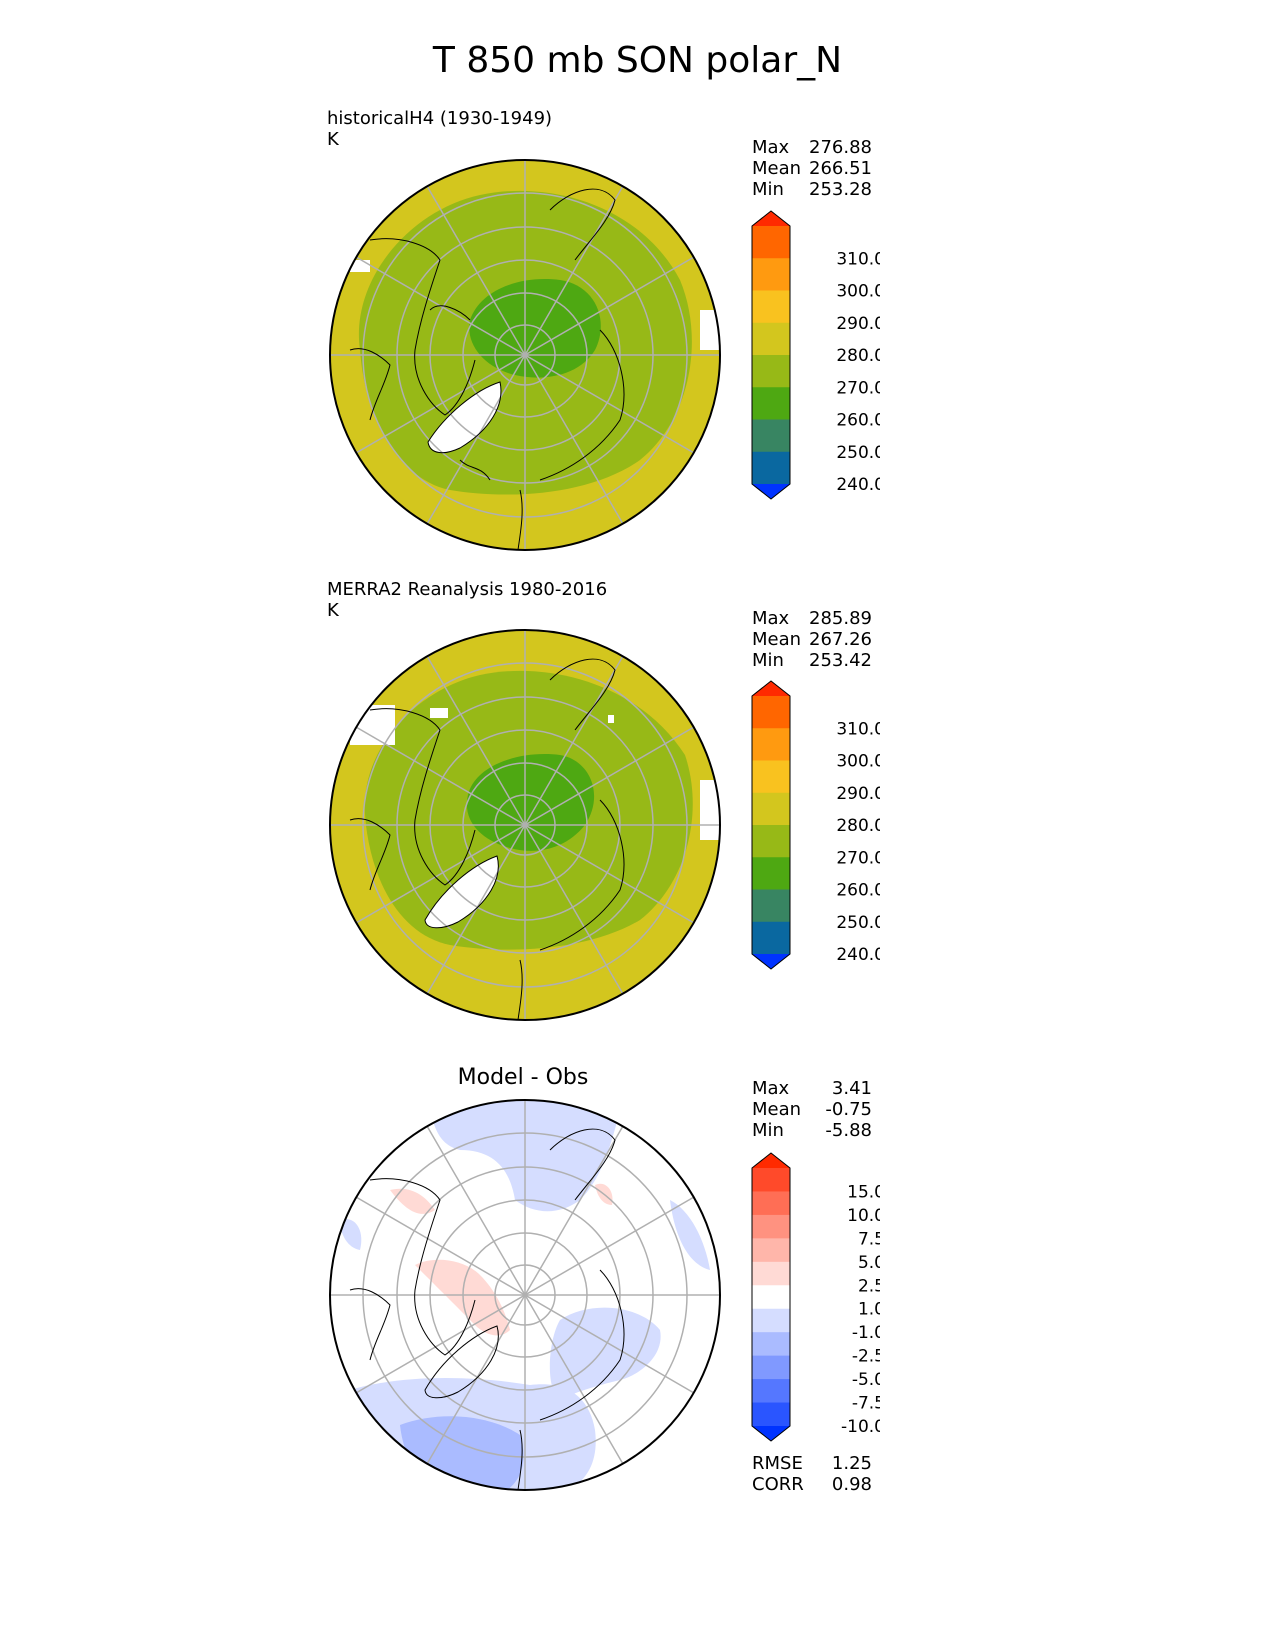  I want to click on p3-rmse-label: RMSE, so click(777, 1463).